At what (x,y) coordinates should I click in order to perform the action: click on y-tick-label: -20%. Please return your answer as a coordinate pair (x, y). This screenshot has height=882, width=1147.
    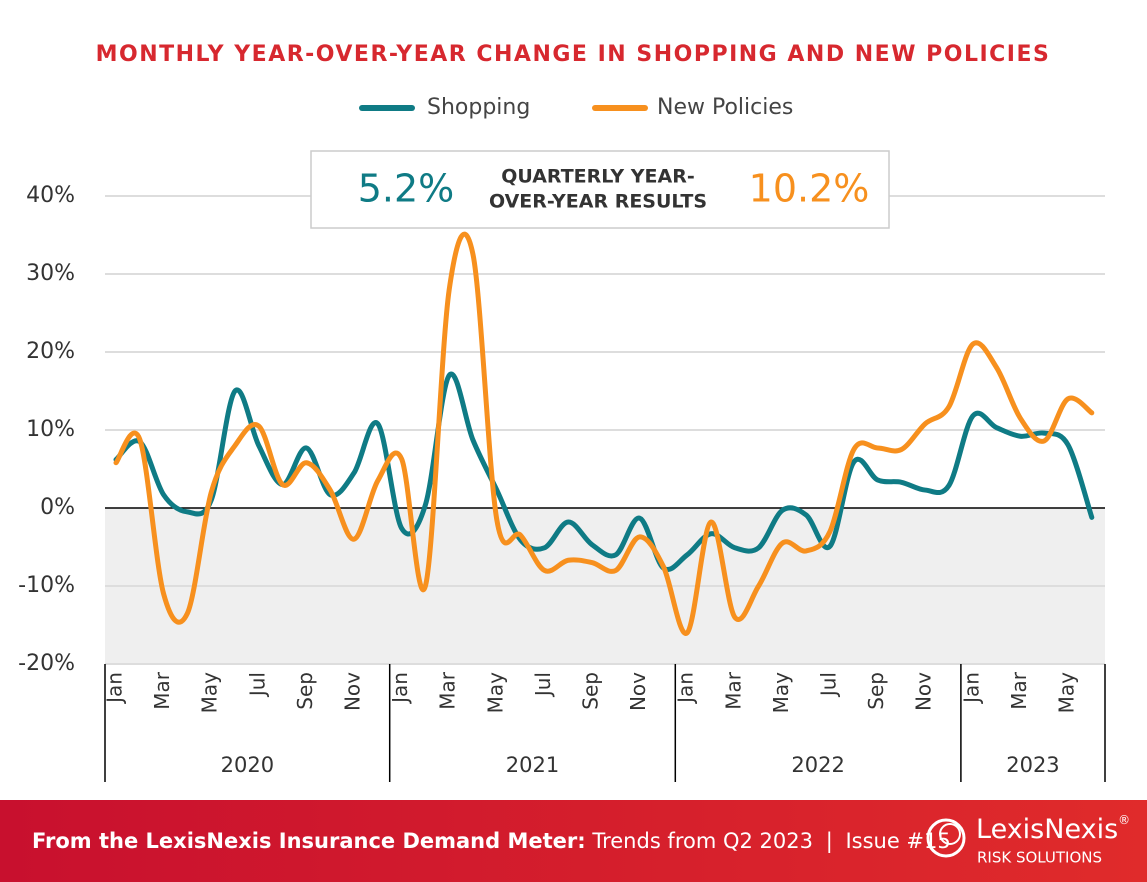
    Looking at the image, I should click on (46, 663).